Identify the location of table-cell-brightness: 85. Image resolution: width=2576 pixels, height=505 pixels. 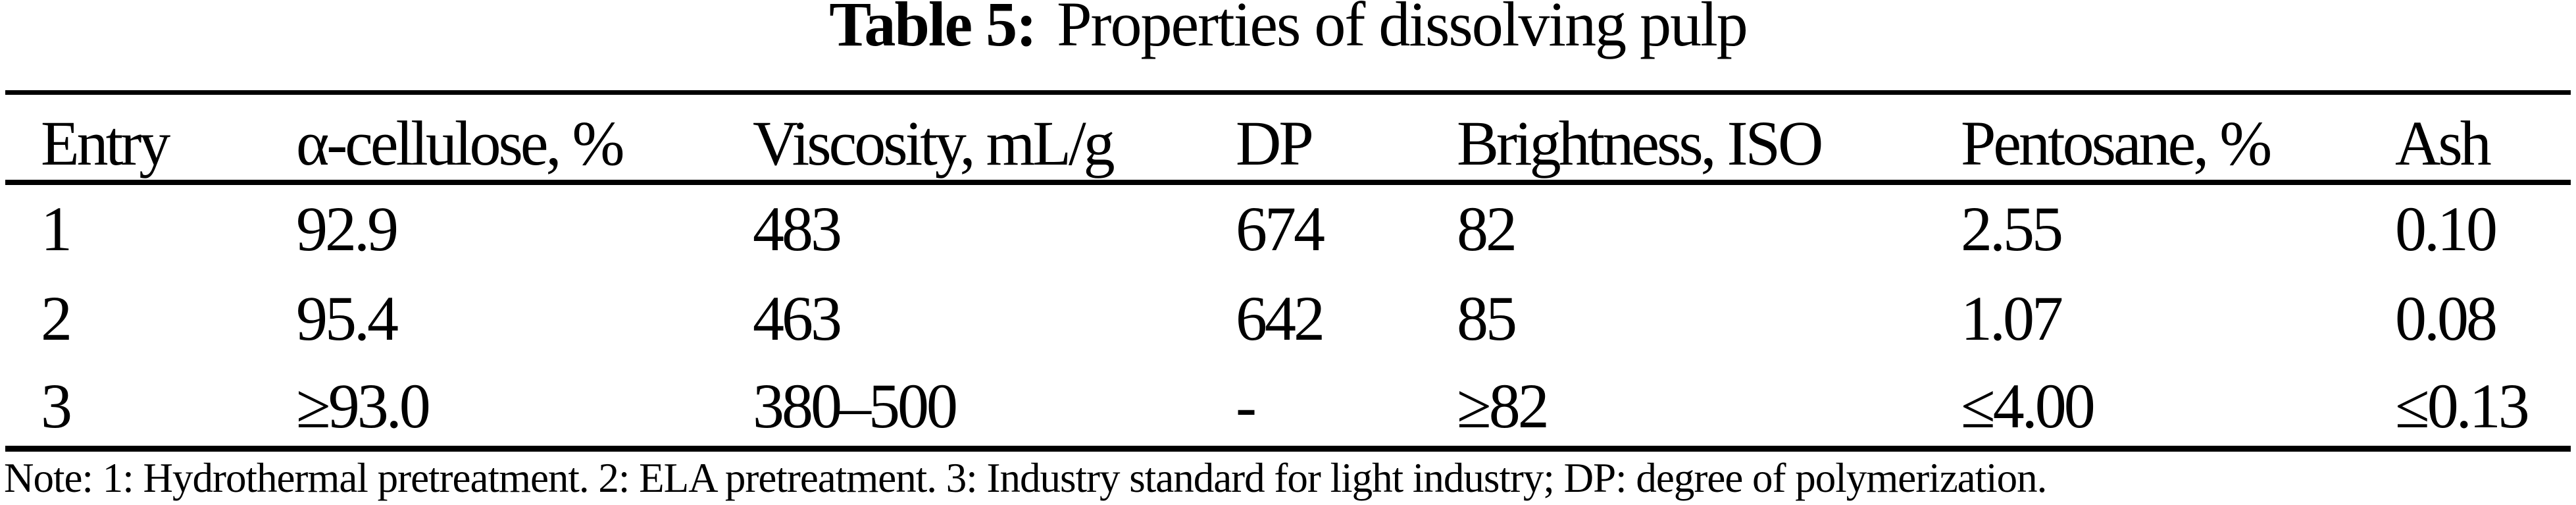
(1487, 318).